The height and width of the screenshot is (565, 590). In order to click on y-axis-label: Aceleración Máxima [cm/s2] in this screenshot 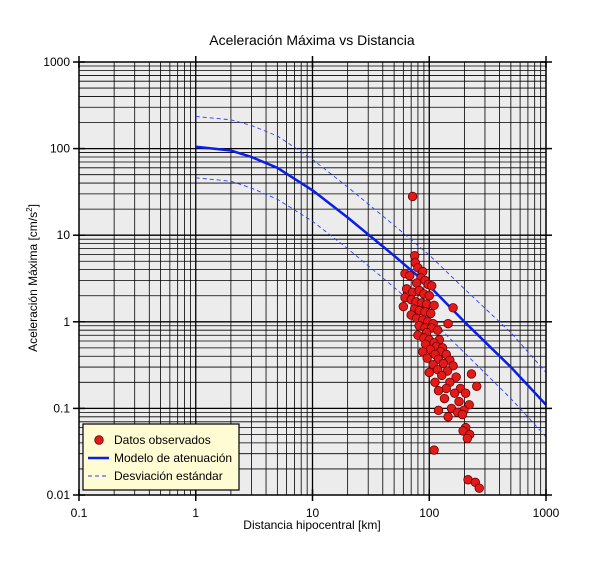, I will do `click(32, 278)`.